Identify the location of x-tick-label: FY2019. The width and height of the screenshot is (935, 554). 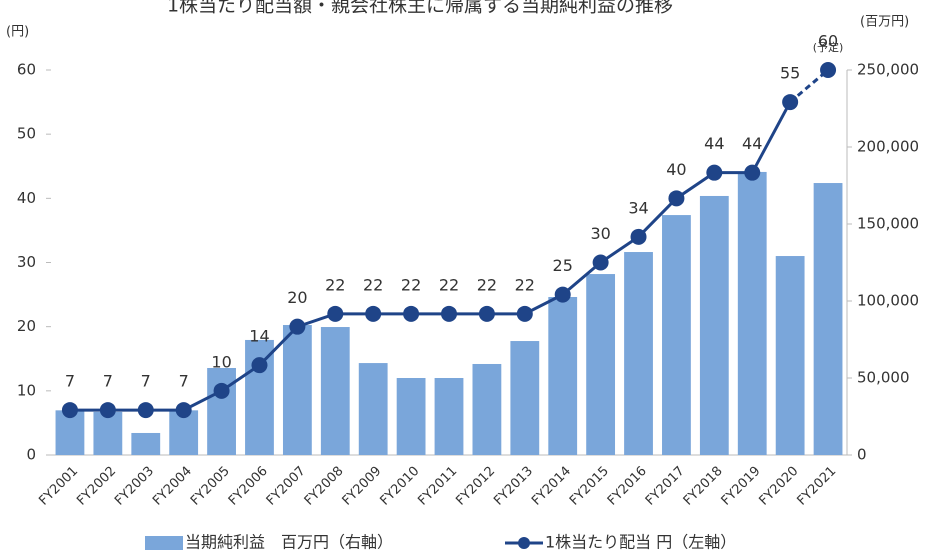
(741, 486).